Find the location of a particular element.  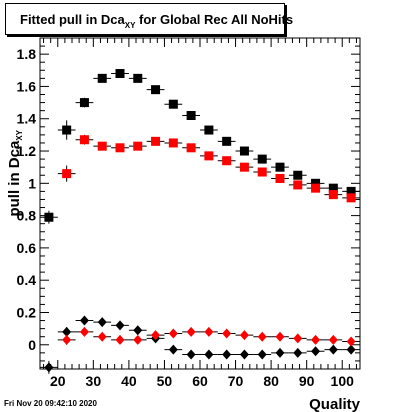

y-tick-label: 0.6 is located at coordinates (27, 248).